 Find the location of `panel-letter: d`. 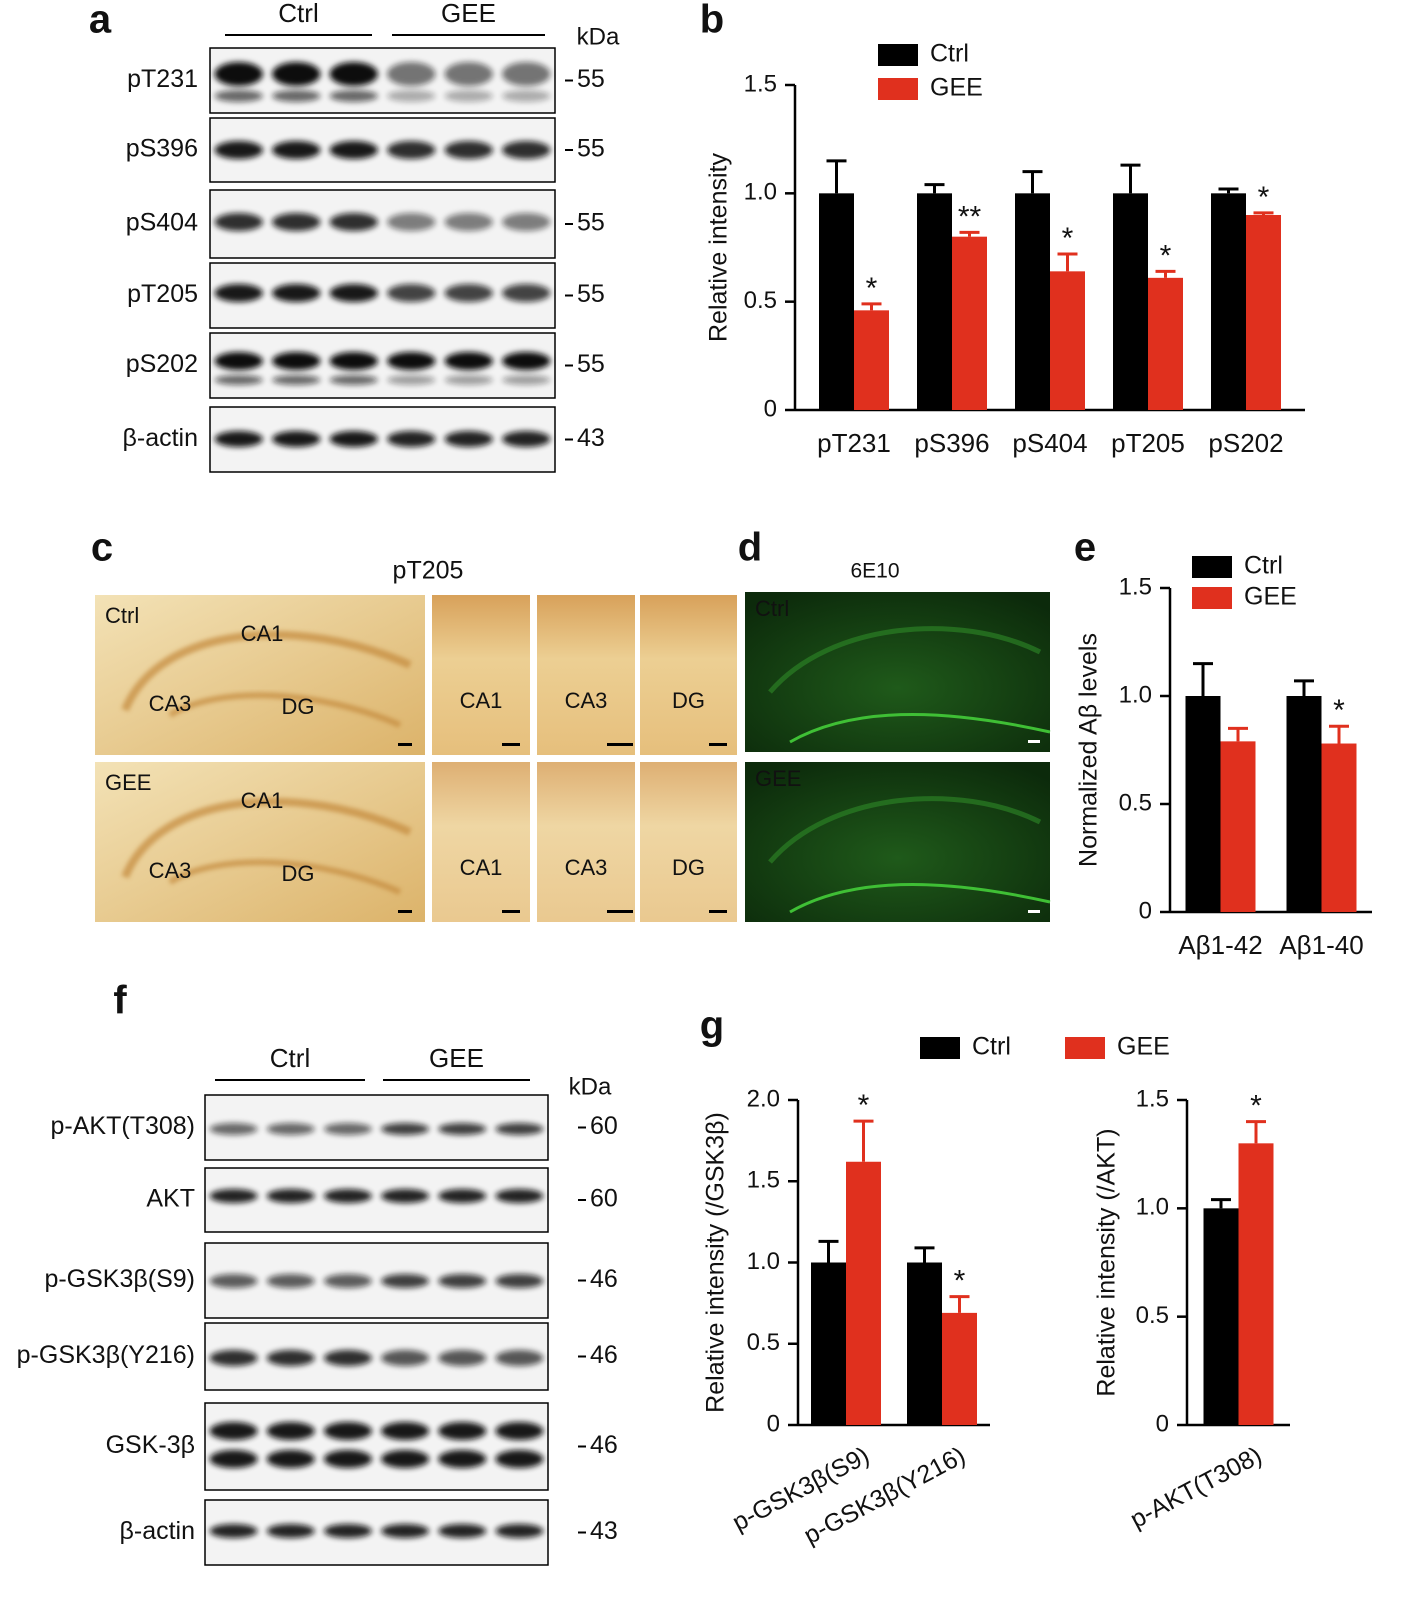

panel-letter: d is located at coordinates (750, 548).